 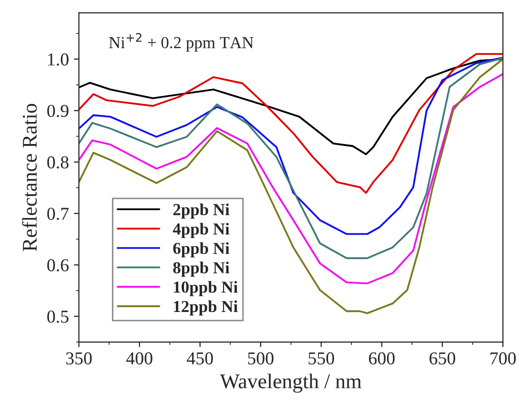 I want to click on x-axis-title: Wavelength / nm, so click(x=291, y=383).